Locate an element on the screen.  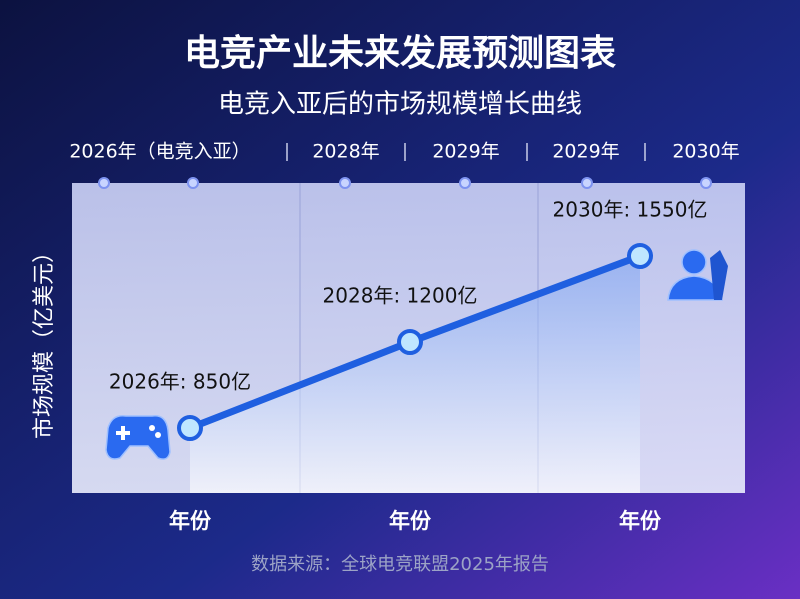
timeline-dots is located at coordinates (405, 183).